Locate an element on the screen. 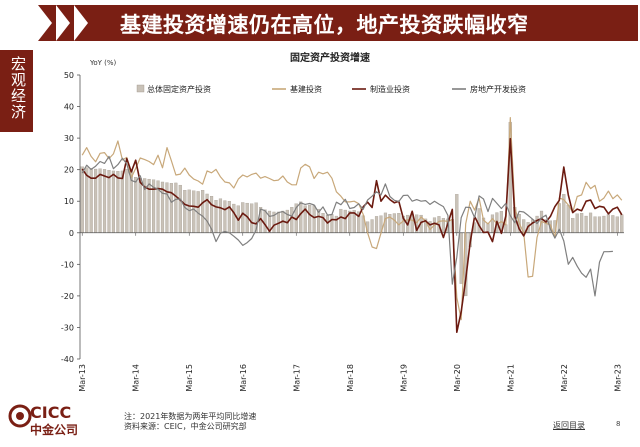 This screenshot has width=640, height=447. y-tick-label: -30 is located at coordinates (67, 327).